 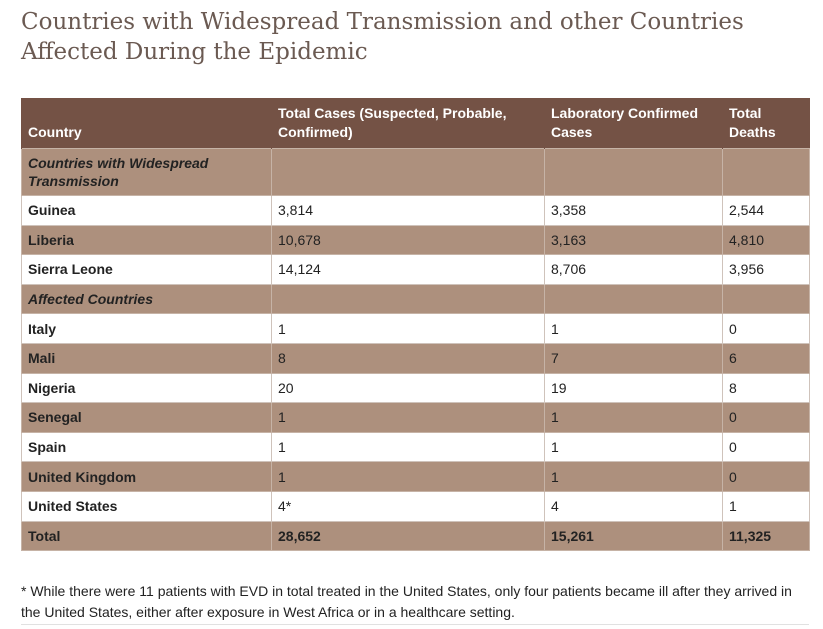 What do you see at coordinates (146, 269) in the screenshot?
I see `country-cell: Sierra Leone` at bounding box center [146, 269].